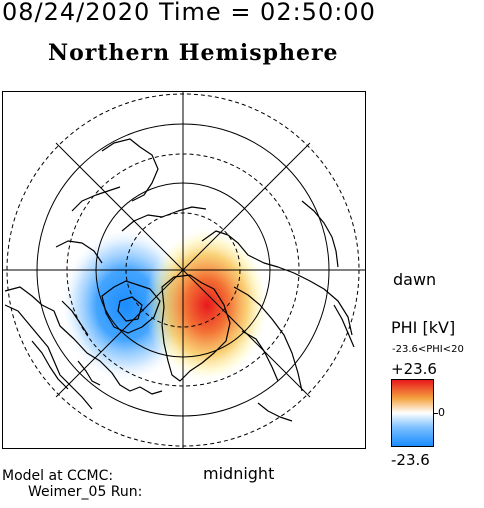 This screenshot has height=508, width=484. Describe the element at coordinates (415, 279) in the screenshot. I see `dawn-label: dawn` at that location.